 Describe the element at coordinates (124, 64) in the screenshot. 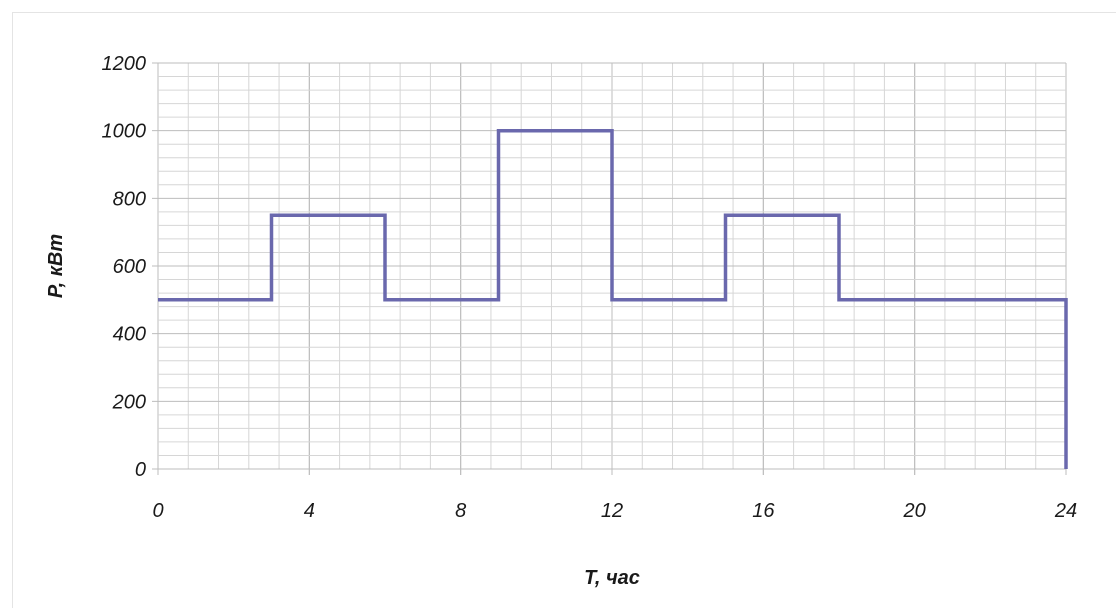

I see `y-tick-label: 1200` at that location.